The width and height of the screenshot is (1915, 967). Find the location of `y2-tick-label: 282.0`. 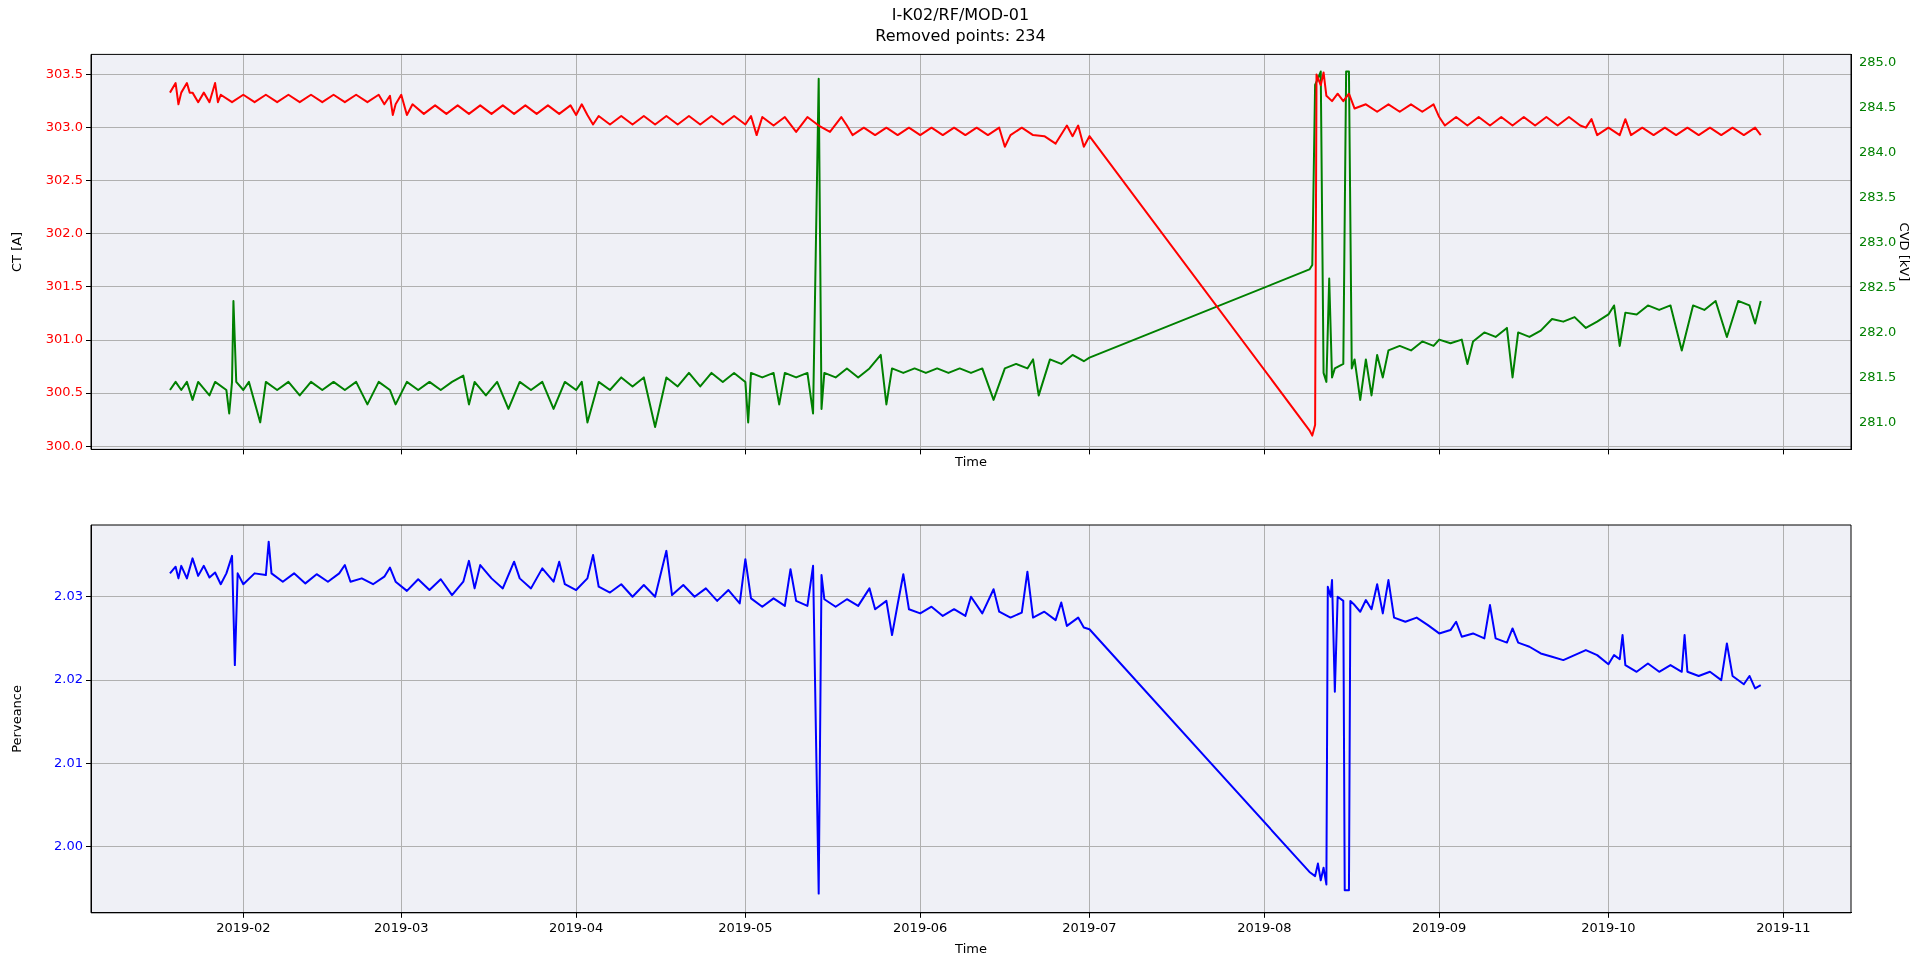

y2-tick-label: 282.0 is located at coordinates (1878, 331).